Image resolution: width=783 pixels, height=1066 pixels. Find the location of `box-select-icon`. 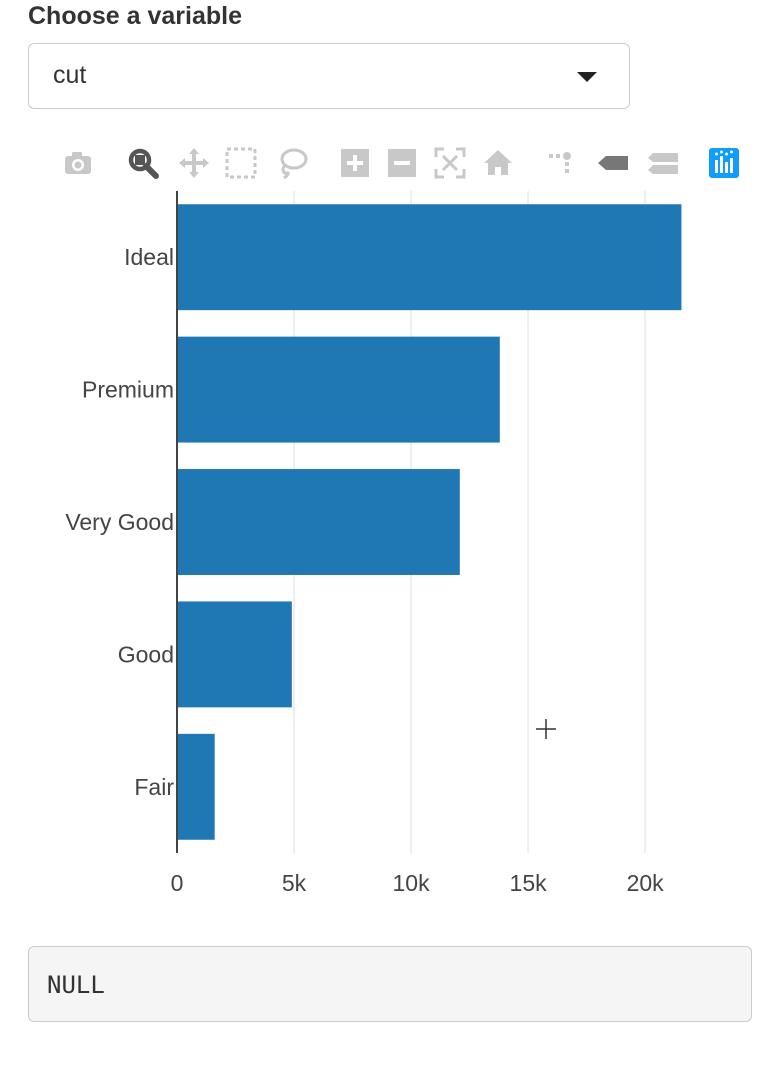

box-select-icon is located at coordinates (241, 163).